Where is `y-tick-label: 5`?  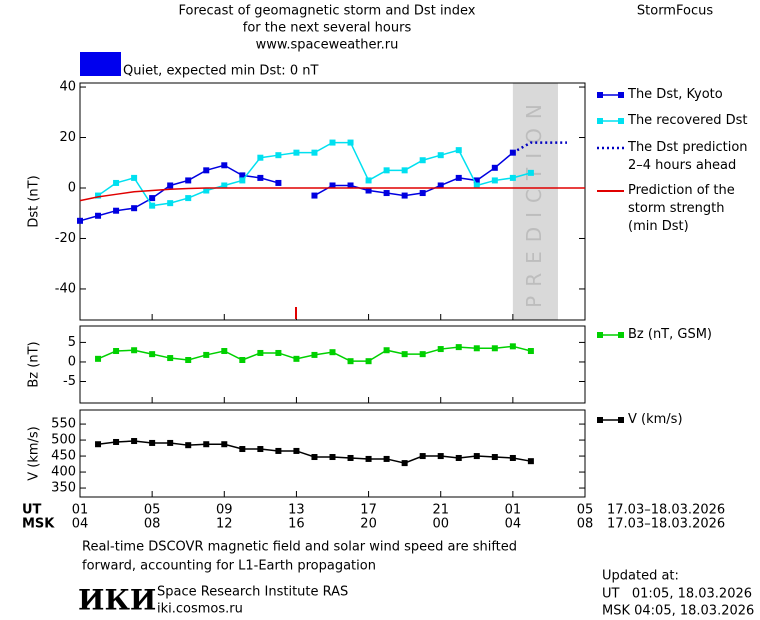 y-tick-label: 5 is located at coordinates (72, 342).